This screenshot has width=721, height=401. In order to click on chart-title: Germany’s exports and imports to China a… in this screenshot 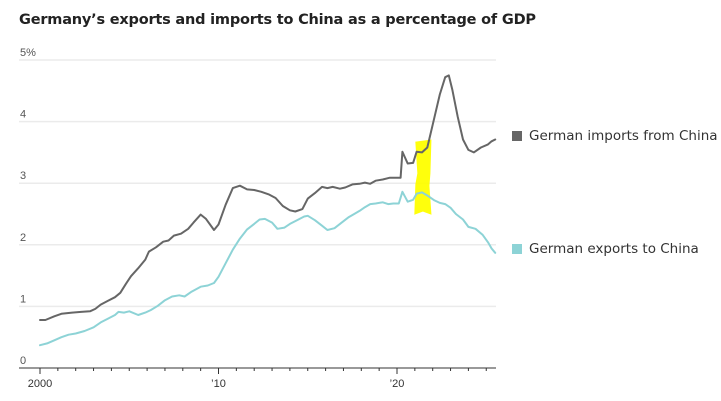, I will do `click(277, 20)`.